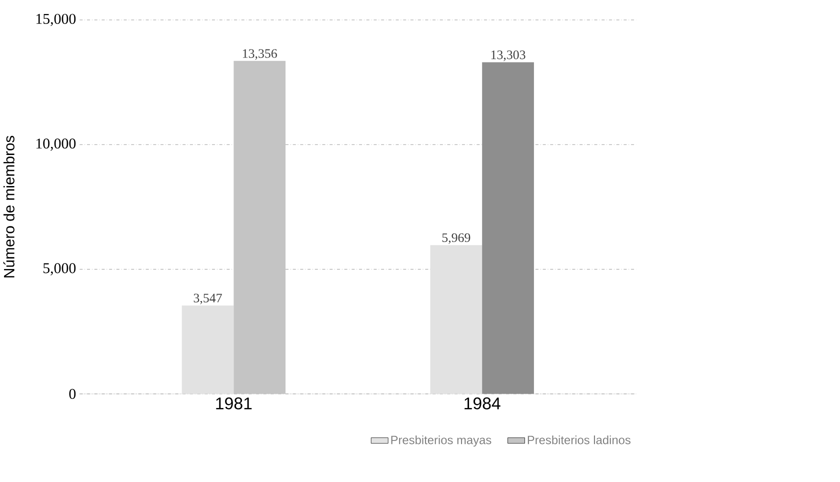  Describe the element at coordinates (456, 239) in the screenshot. I see `data-label: 5,969` at that location.